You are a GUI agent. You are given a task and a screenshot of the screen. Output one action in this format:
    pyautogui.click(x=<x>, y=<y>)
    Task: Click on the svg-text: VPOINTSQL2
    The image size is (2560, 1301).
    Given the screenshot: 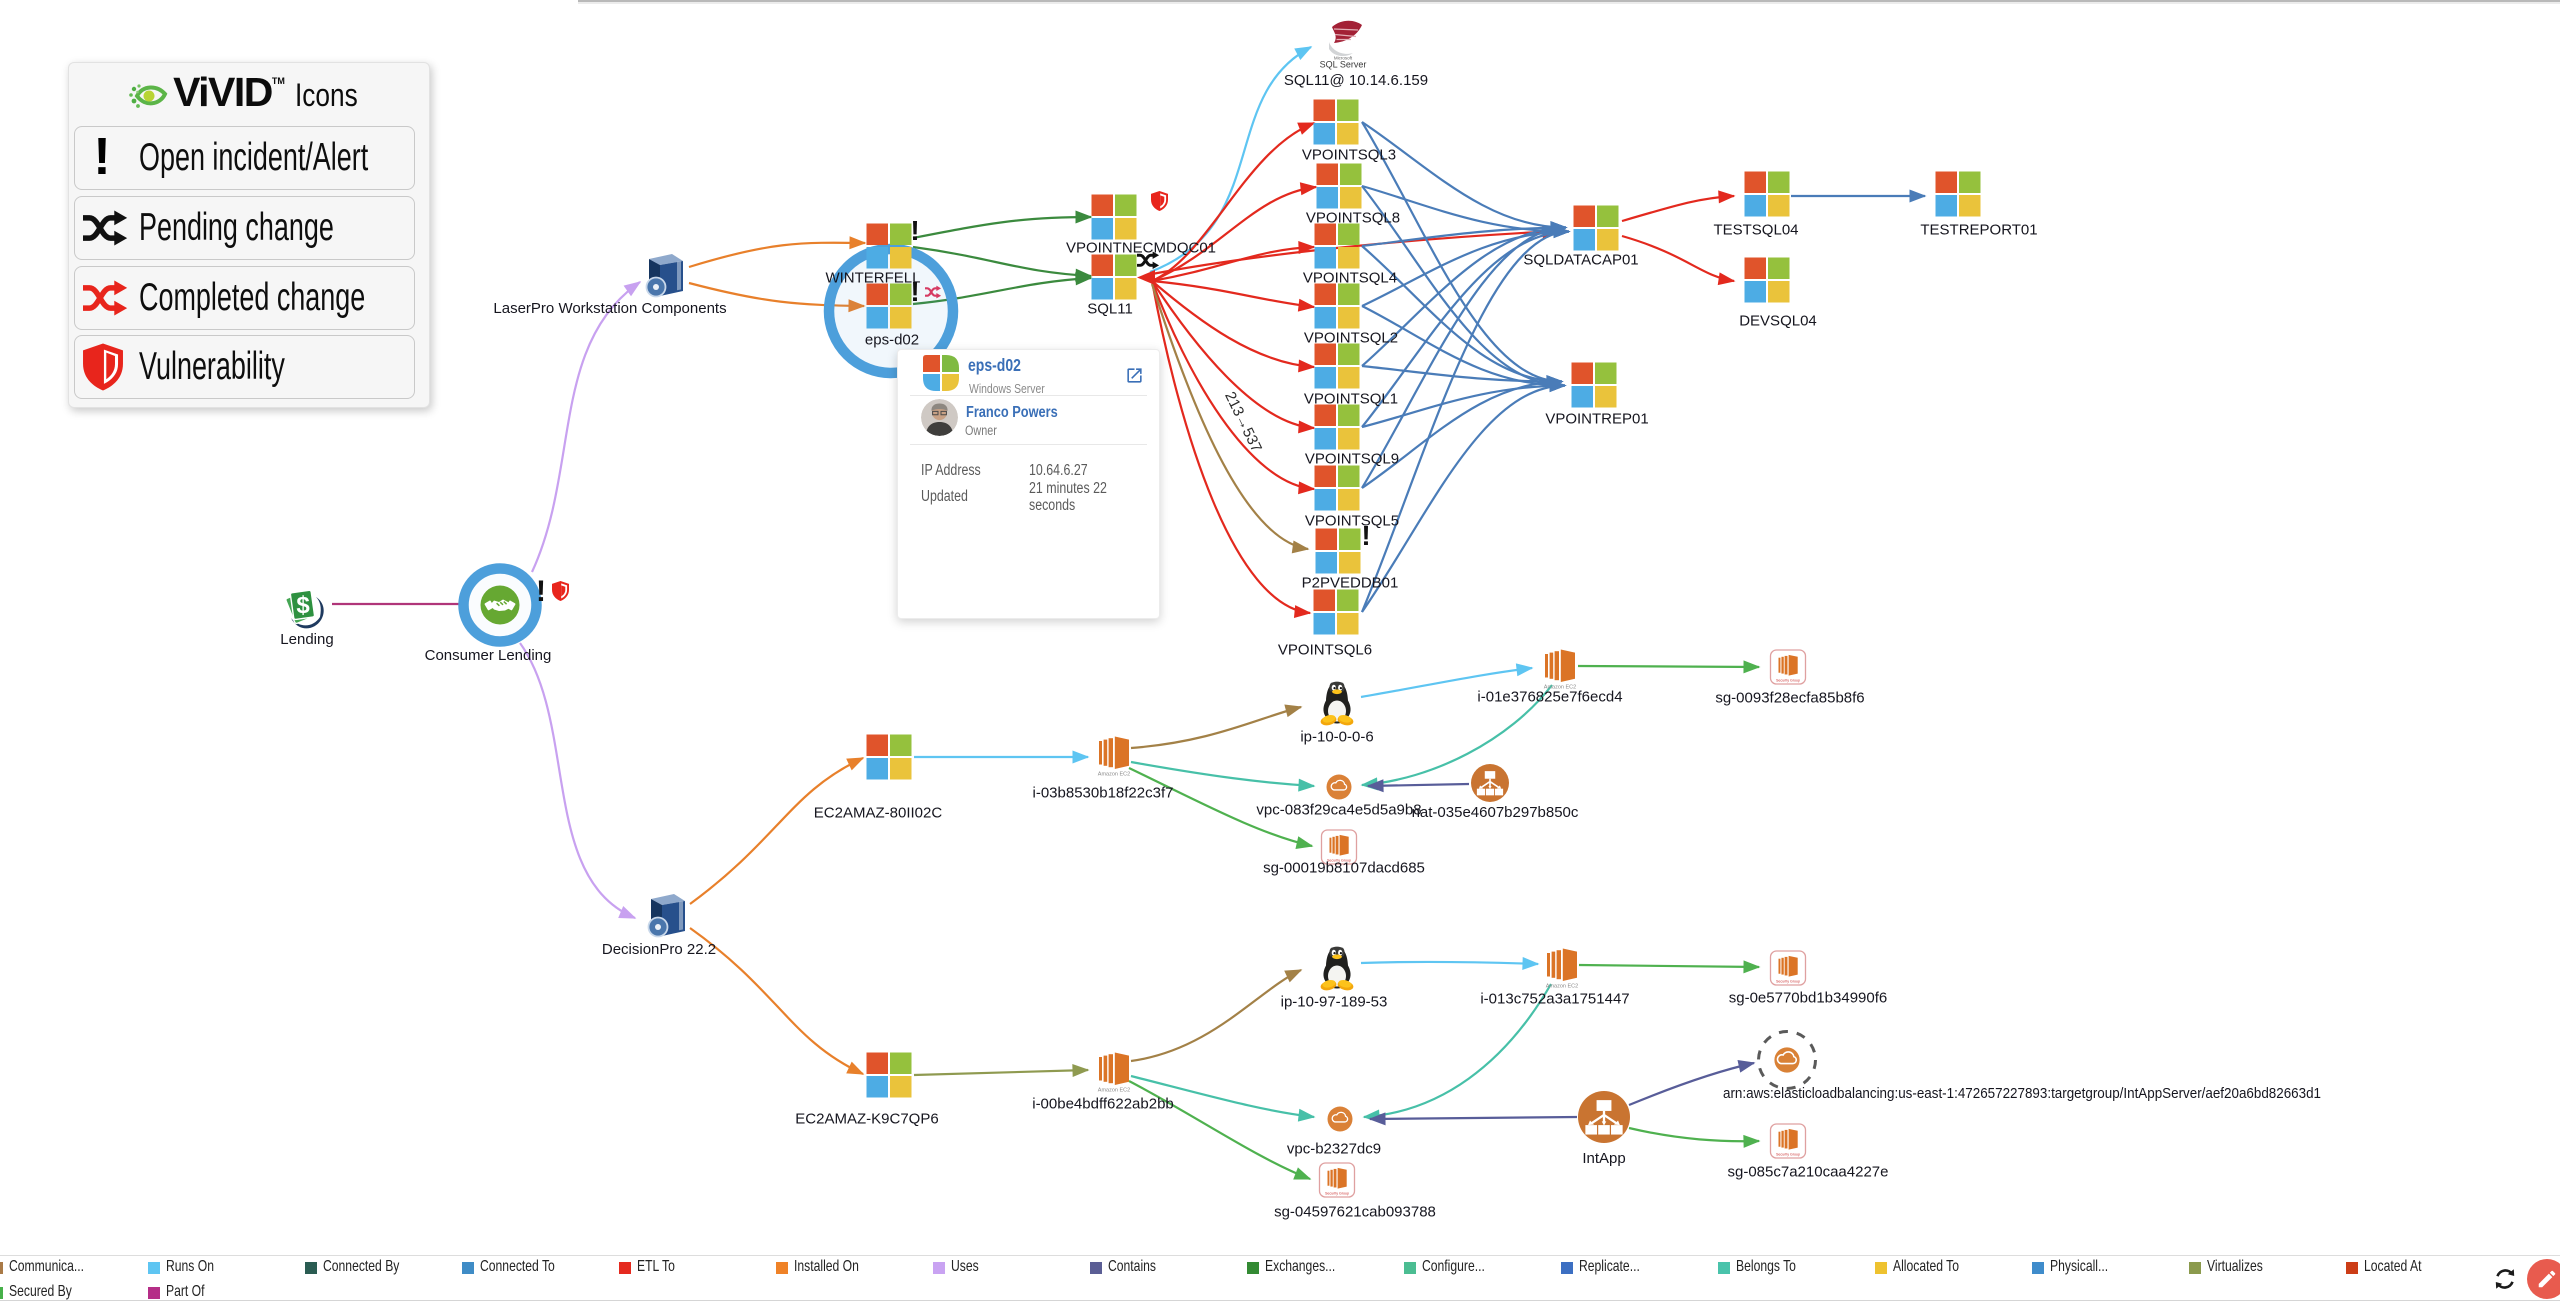 What is the action you would take?
    pyautogui.click(x=1351, y=337)
    